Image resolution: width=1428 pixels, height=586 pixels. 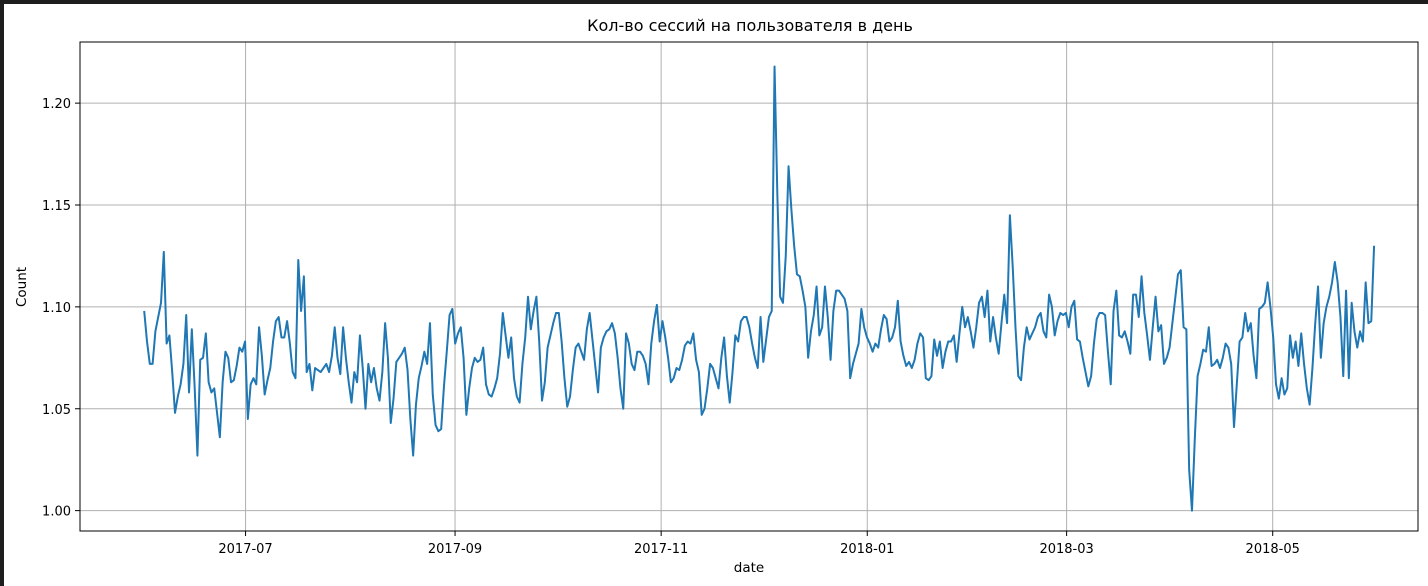 I want to click on x-tick-label: 2017-09, so click(x=455, y=549).